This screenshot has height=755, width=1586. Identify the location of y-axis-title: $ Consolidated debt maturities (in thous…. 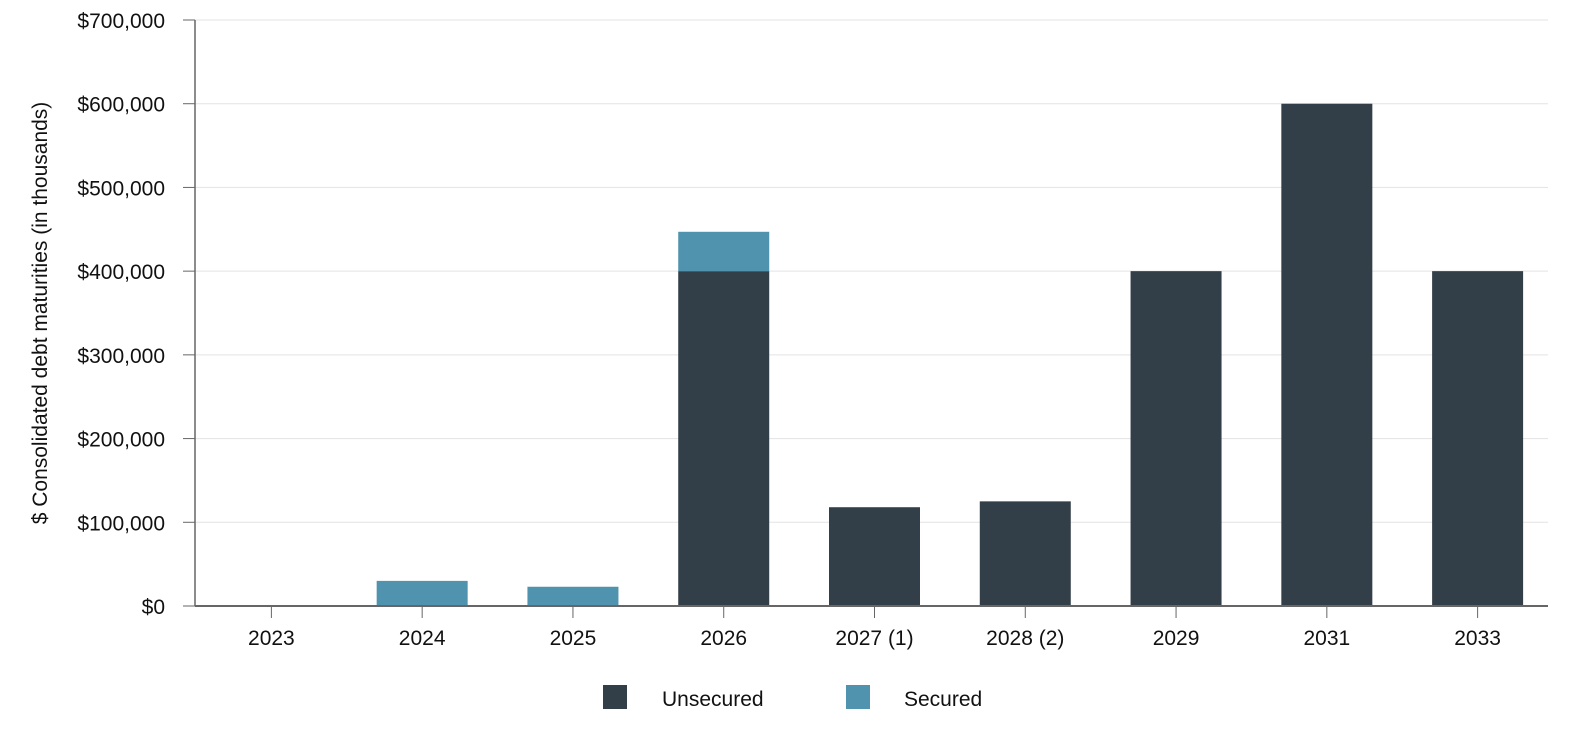
(40, 313).